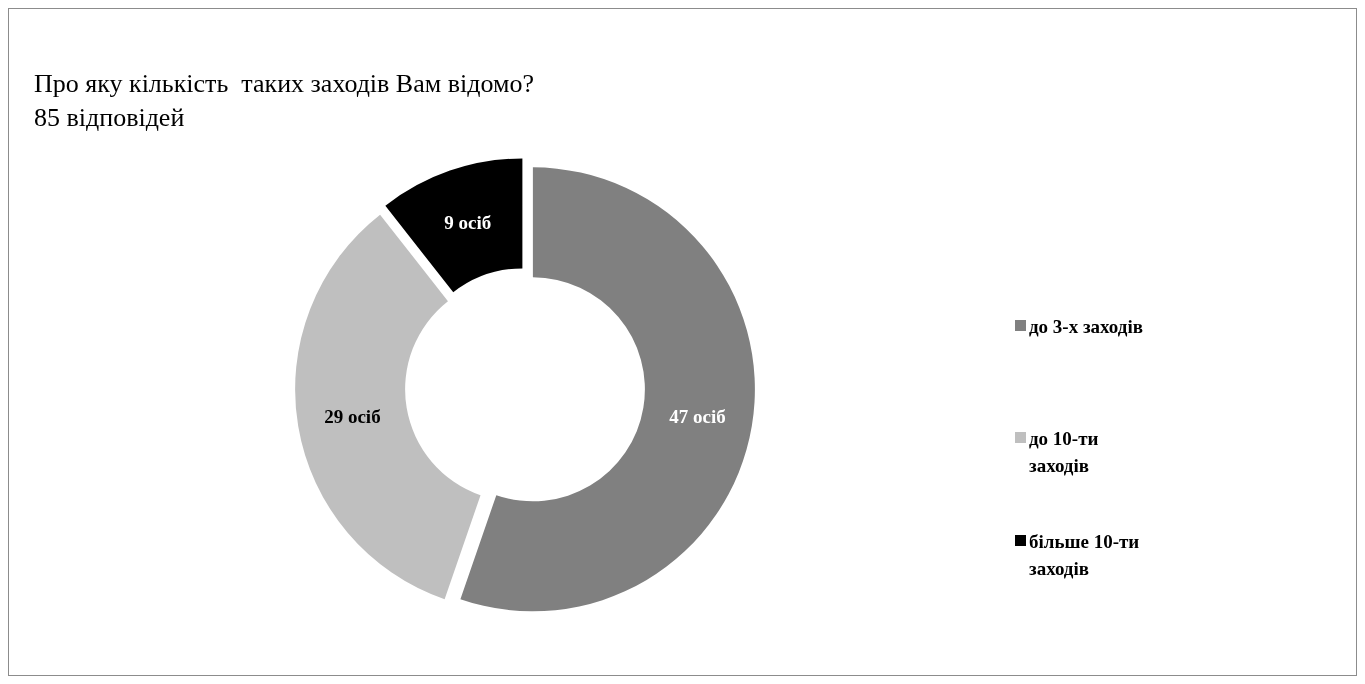  What do you see at coordinates (697, 417) in the screenshot?
I see `data-label: 47 осіб` at bounding box center [697, 417].